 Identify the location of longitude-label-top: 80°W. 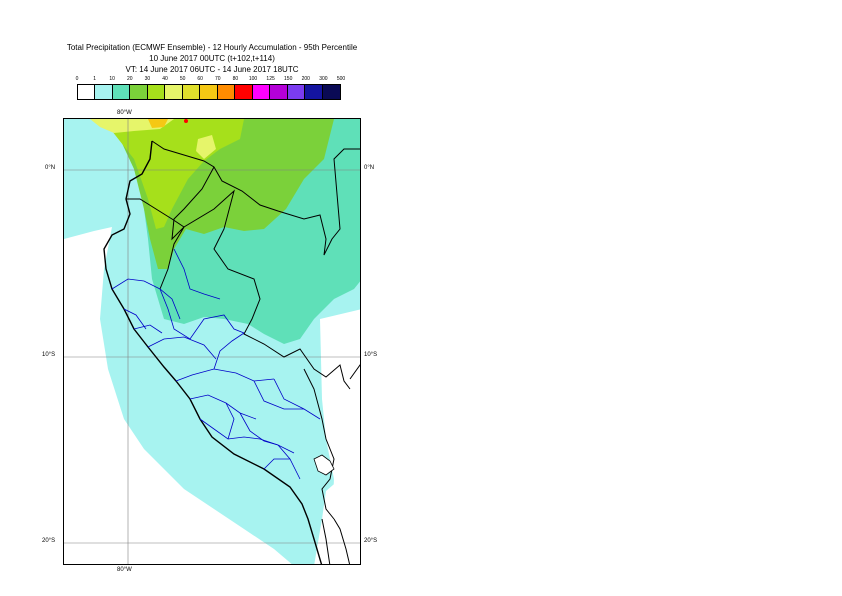
(124, 113).